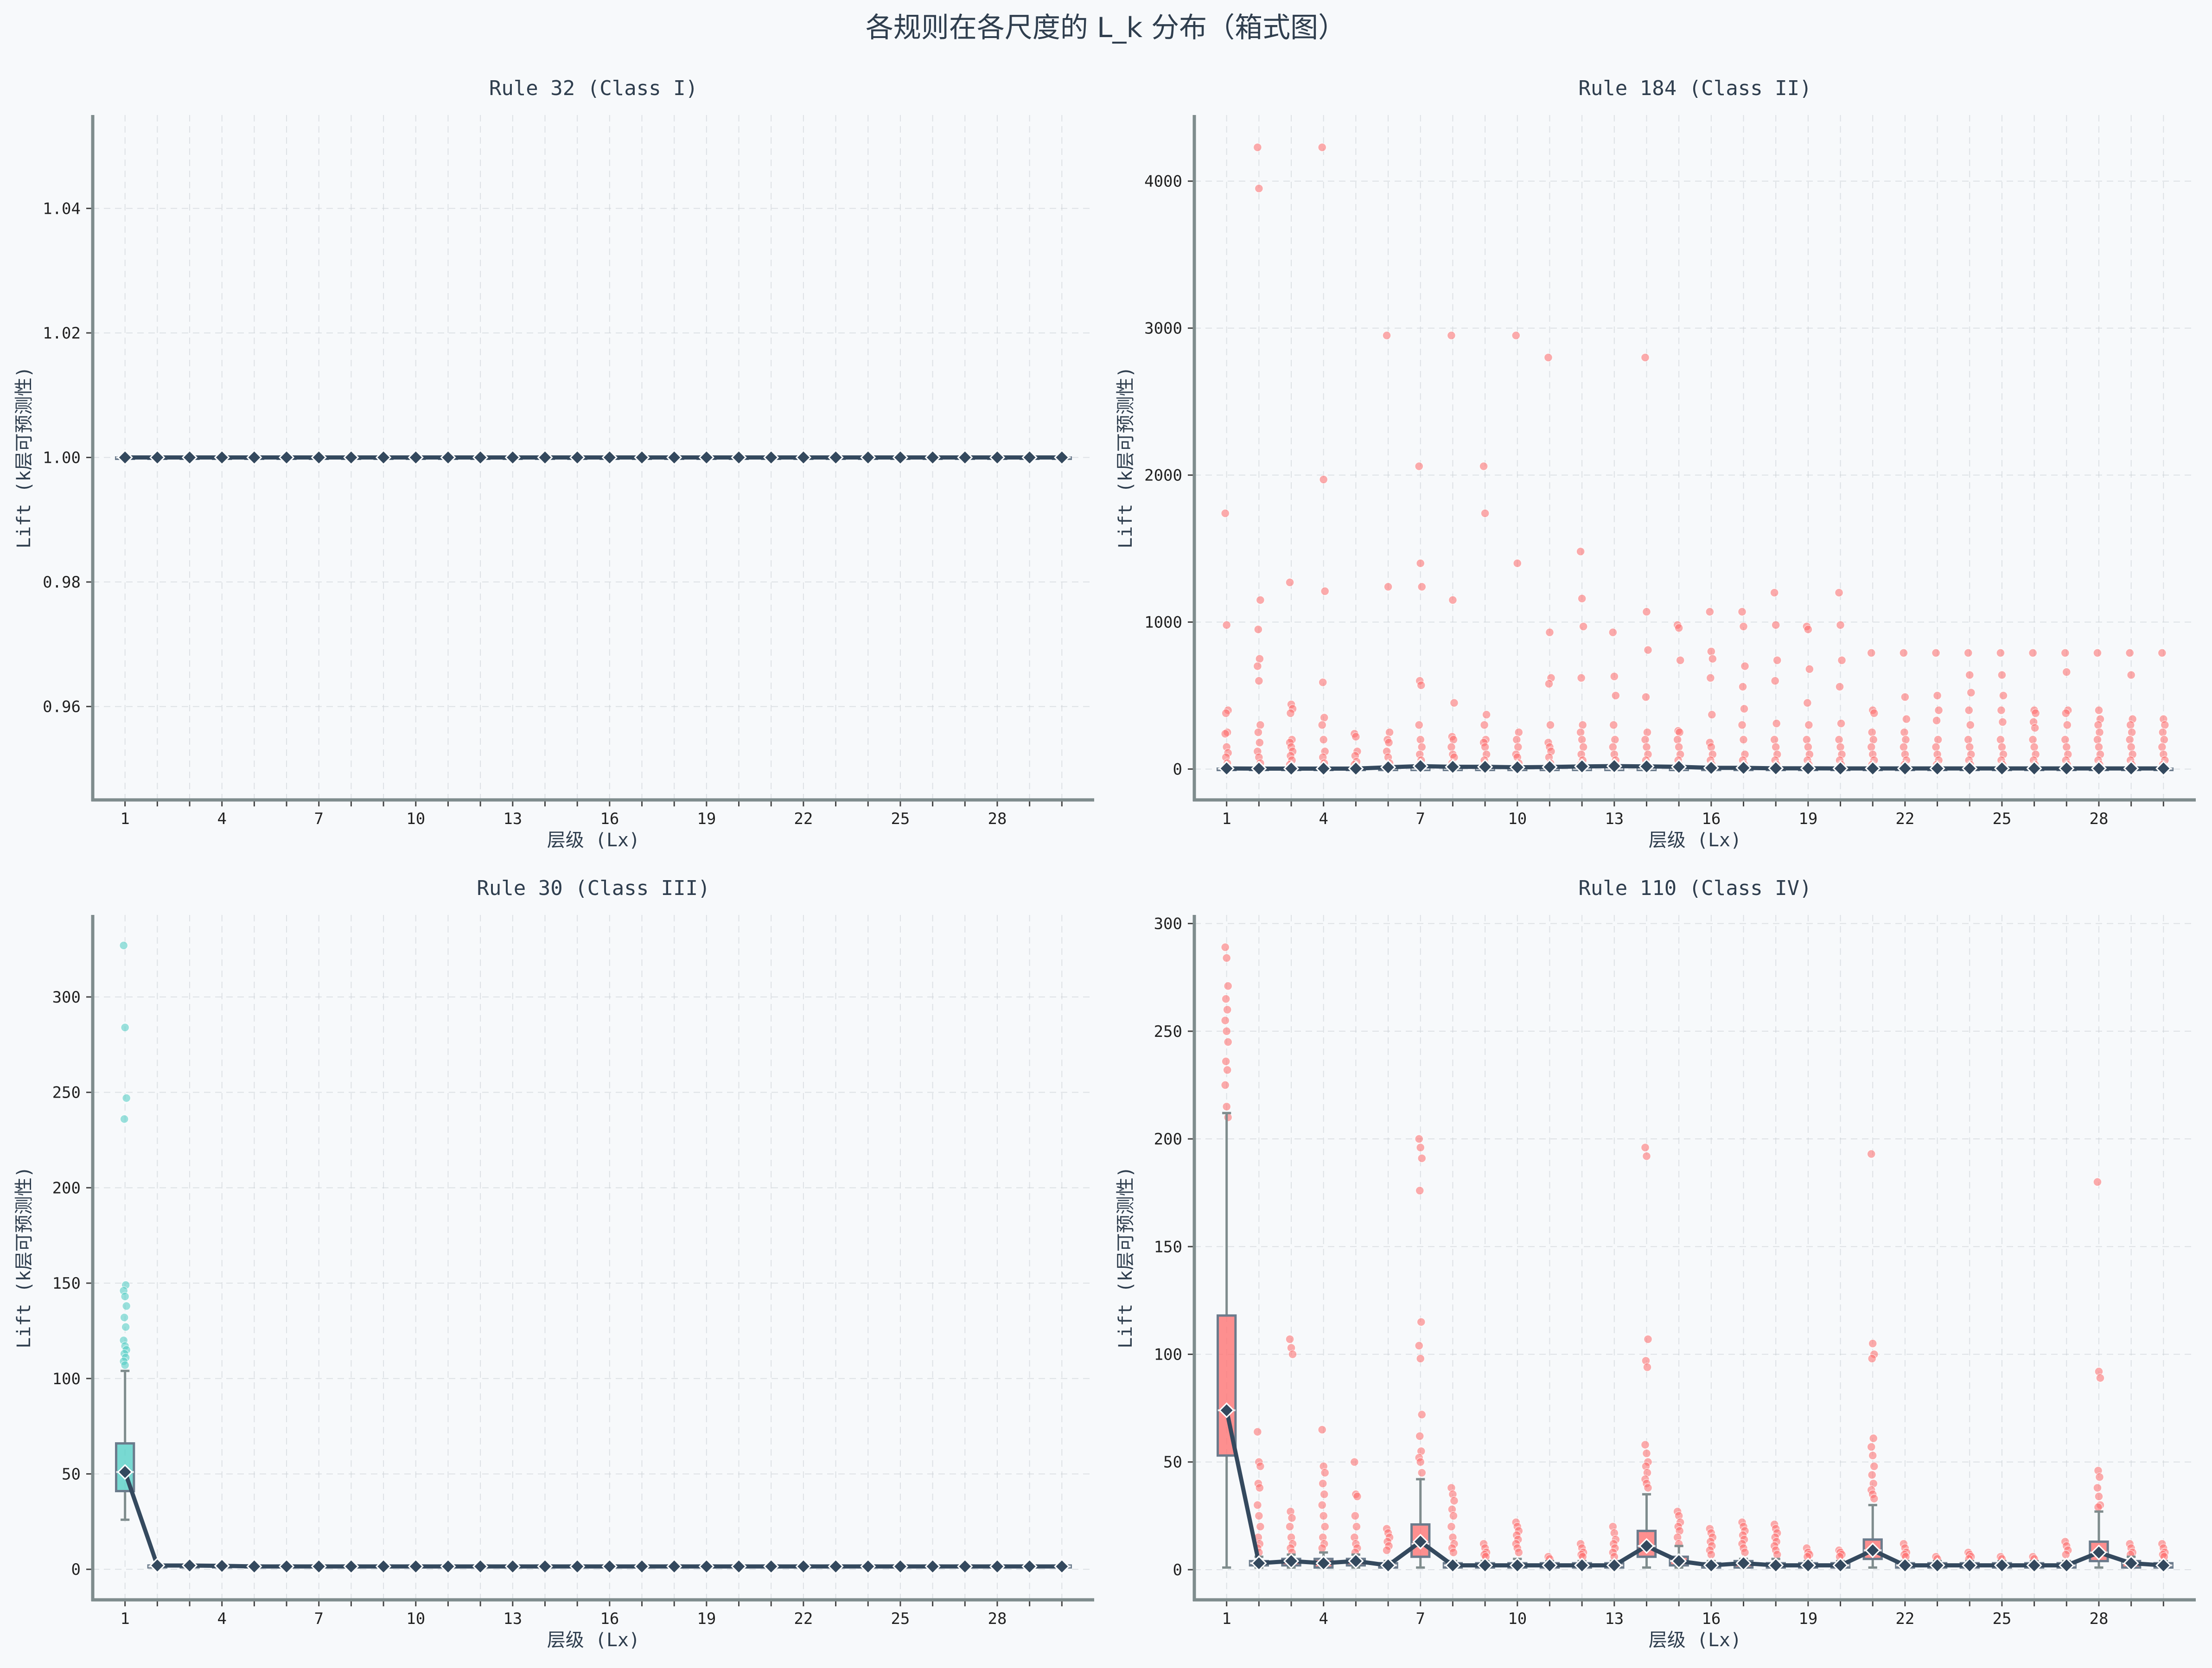 Image resolution: width=2212 pixels, height=1668 pixels. What do you see at coordinates (593, 1520) in the screenshot?
I see `mean-trend-line` at bounding box center [593, 1520].